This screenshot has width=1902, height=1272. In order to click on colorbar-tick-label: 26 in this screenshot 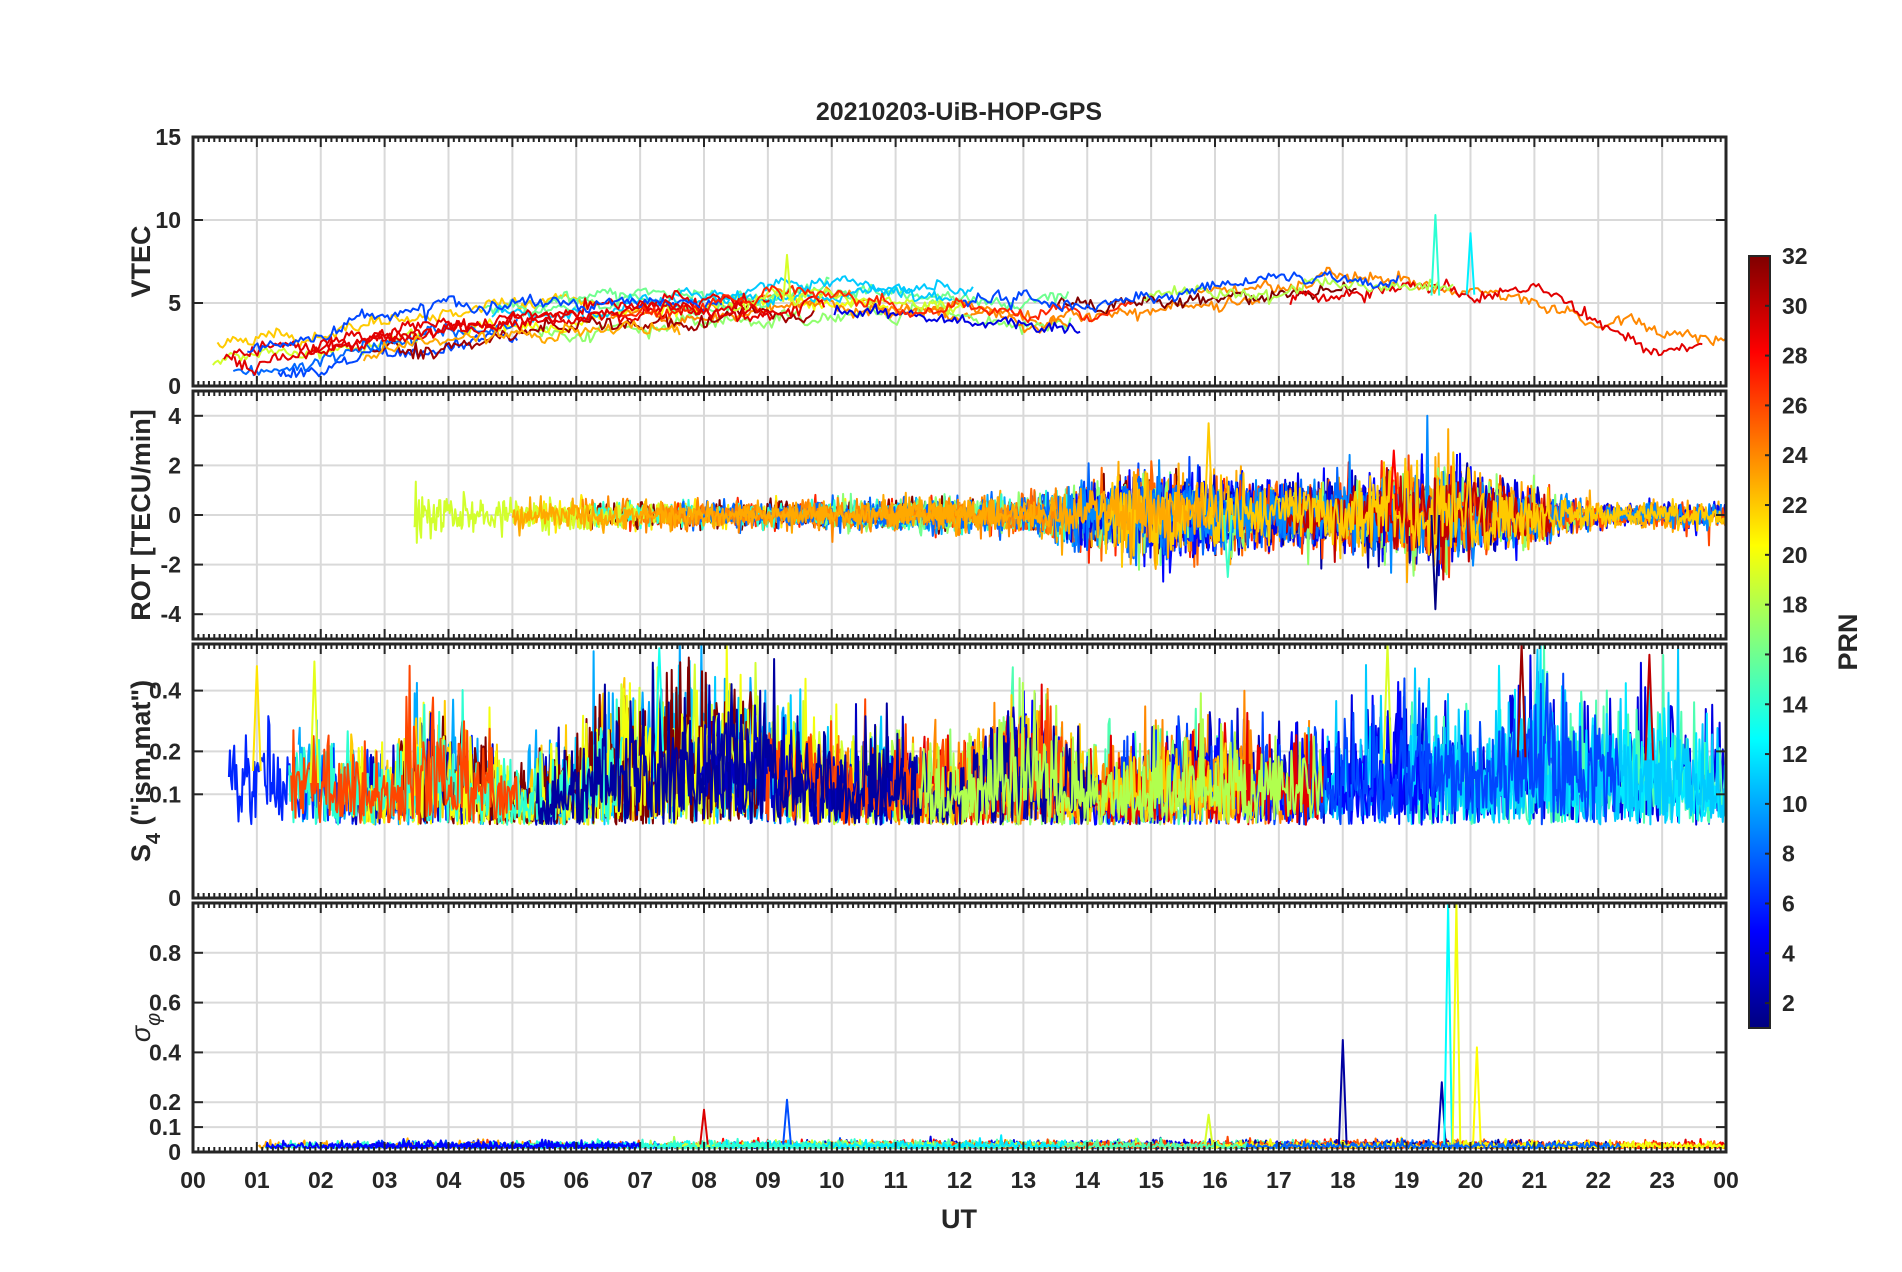, I will do `click(1795, 405)`.